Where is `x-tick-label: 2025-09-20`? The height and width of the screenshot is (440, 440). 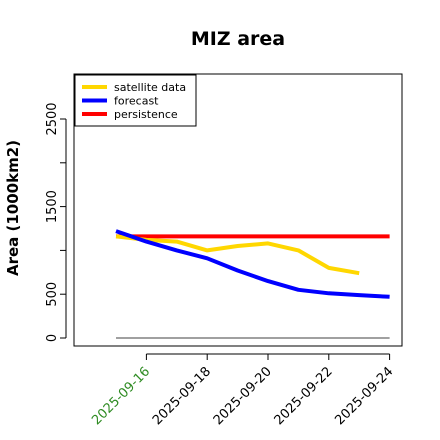
x-tick-label: 2025-09-20 is located at coordinates (243, 396).